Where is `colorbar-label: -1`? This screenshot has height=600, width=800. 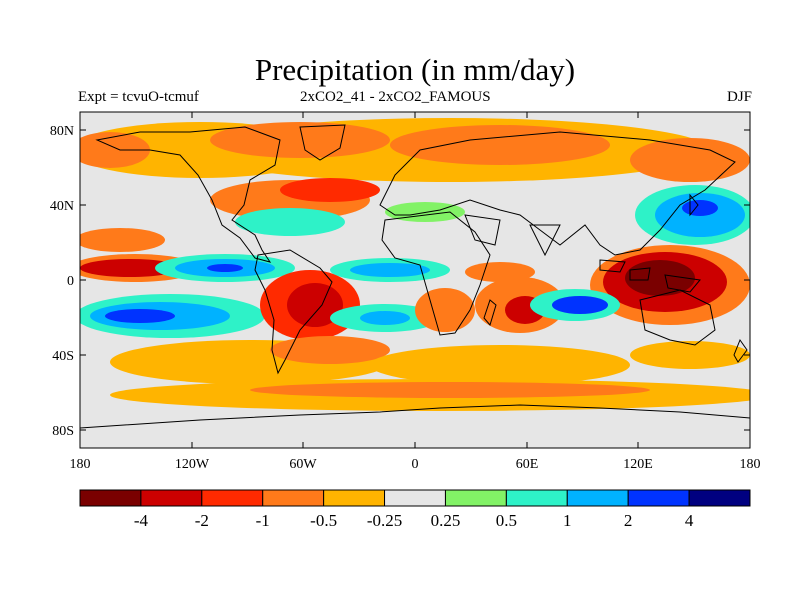
colorbar-label: -1 is located at coordinates (263, 520).